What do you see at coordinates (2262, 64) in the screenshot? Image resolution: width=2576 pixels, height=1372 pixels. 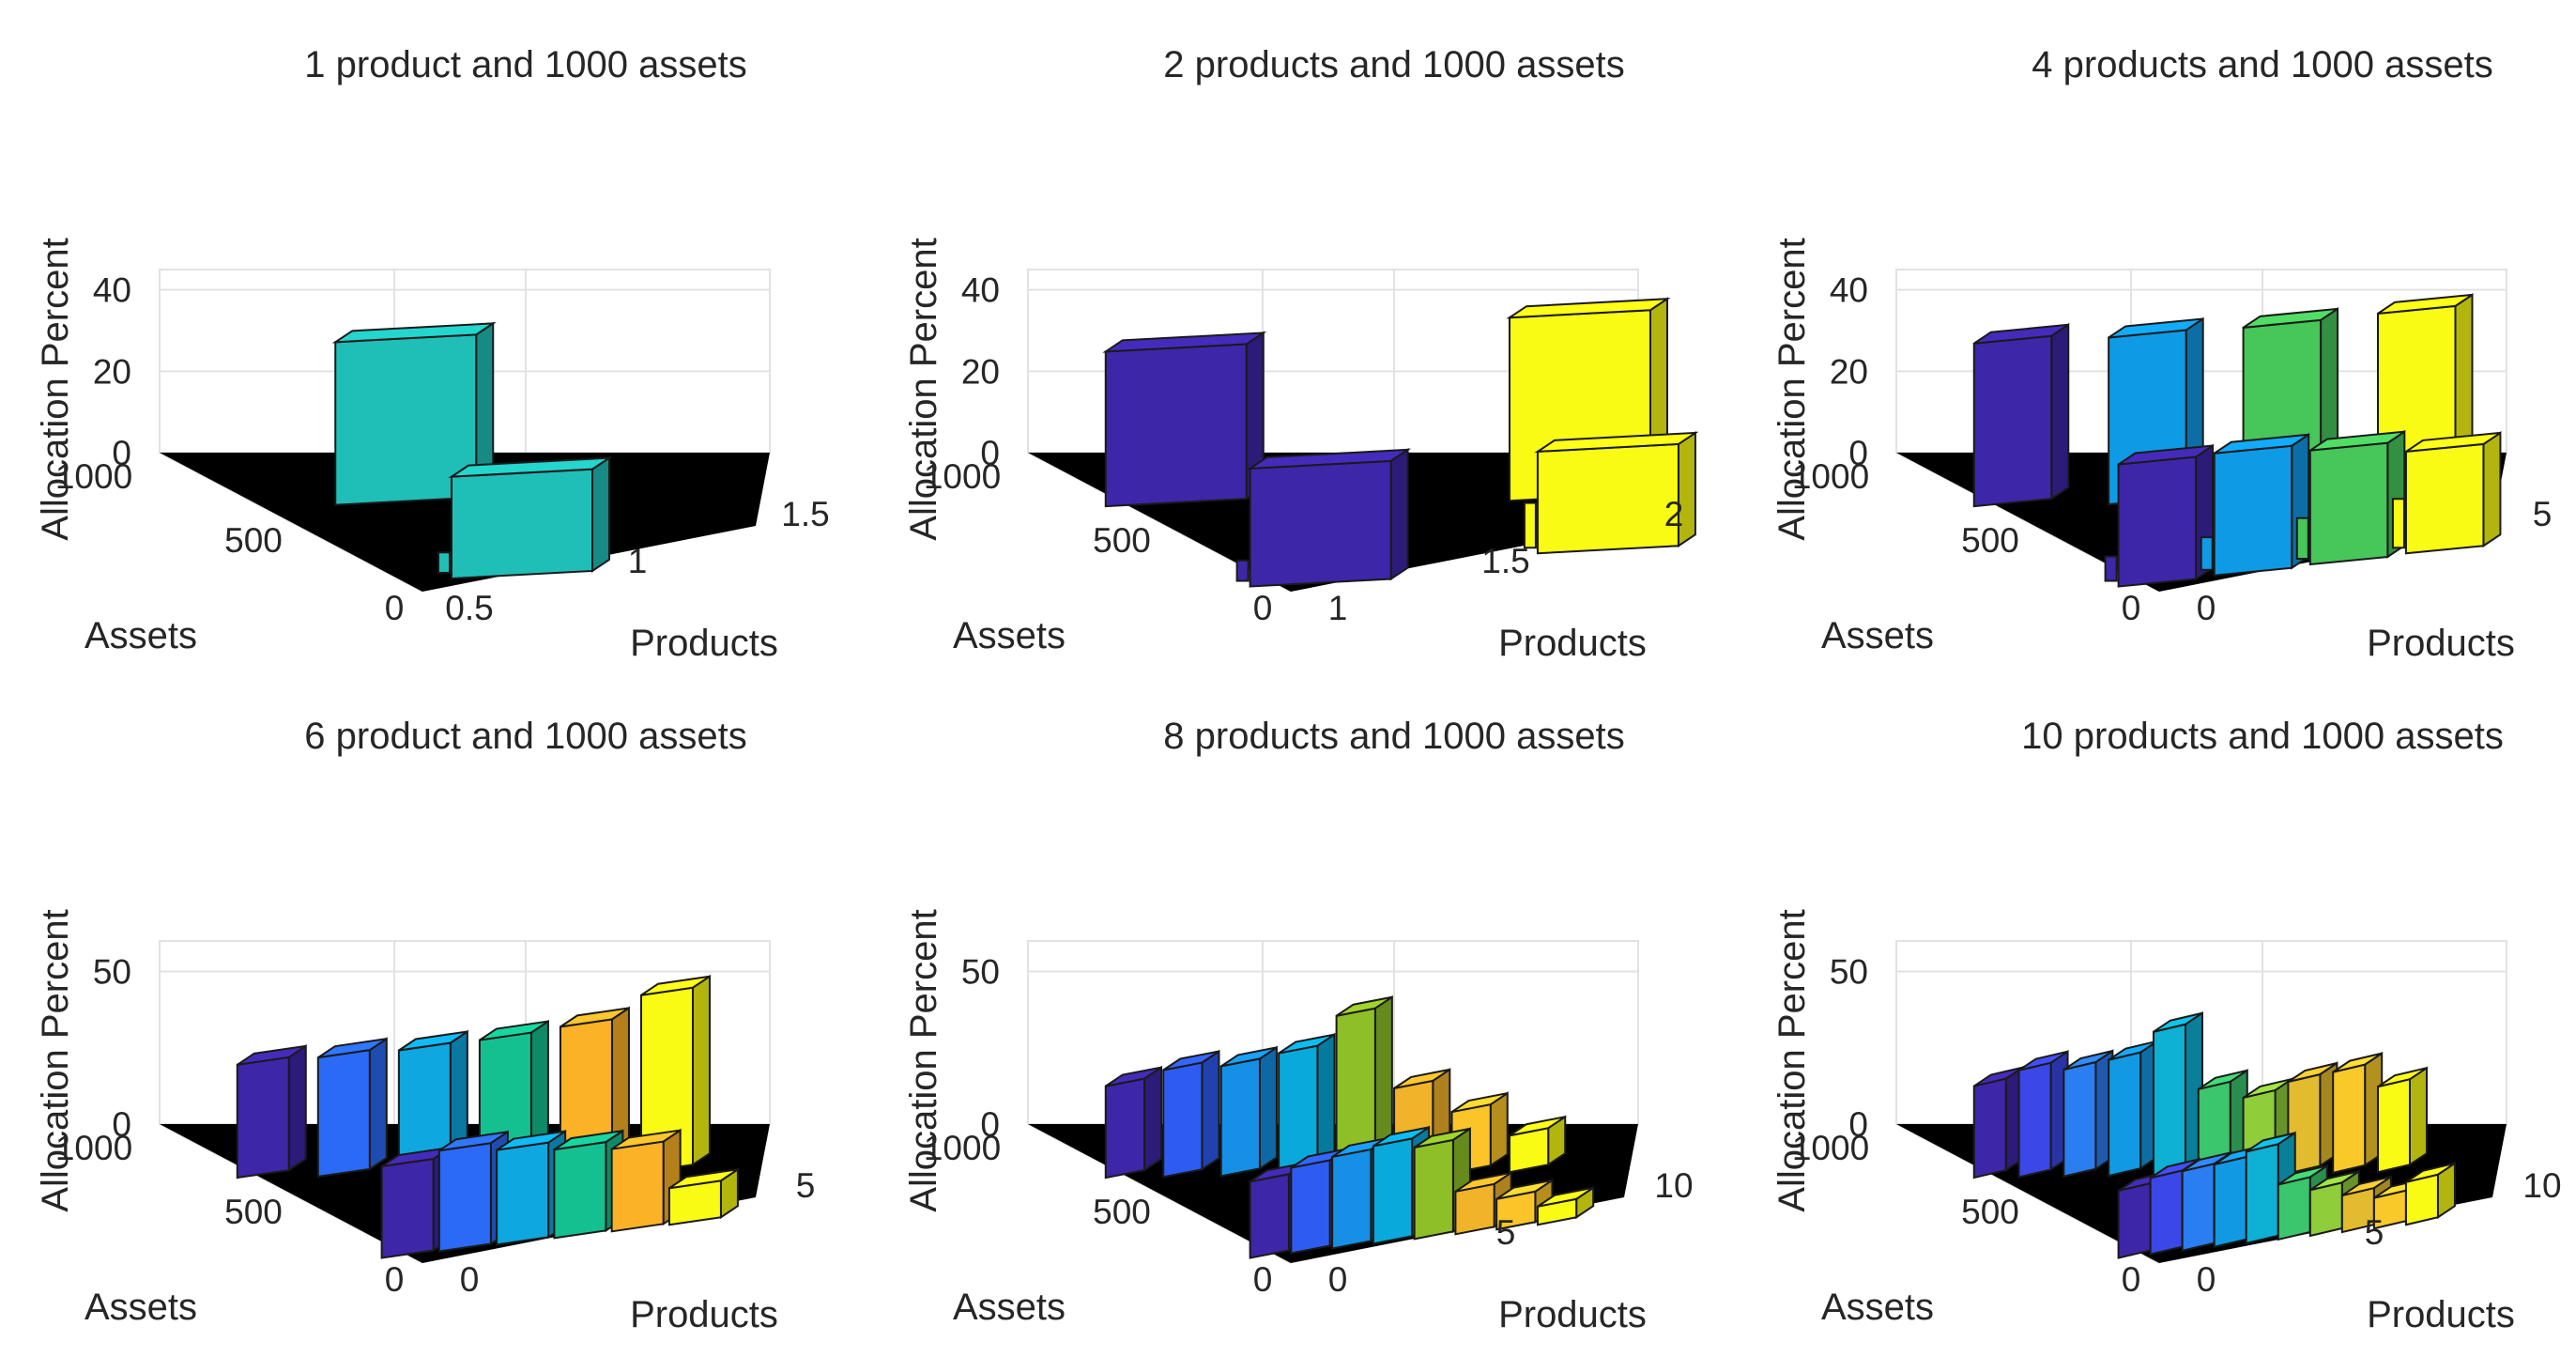 I see `chart-title: 4 products and 1000 assets` at bounding box center [2262, 64].